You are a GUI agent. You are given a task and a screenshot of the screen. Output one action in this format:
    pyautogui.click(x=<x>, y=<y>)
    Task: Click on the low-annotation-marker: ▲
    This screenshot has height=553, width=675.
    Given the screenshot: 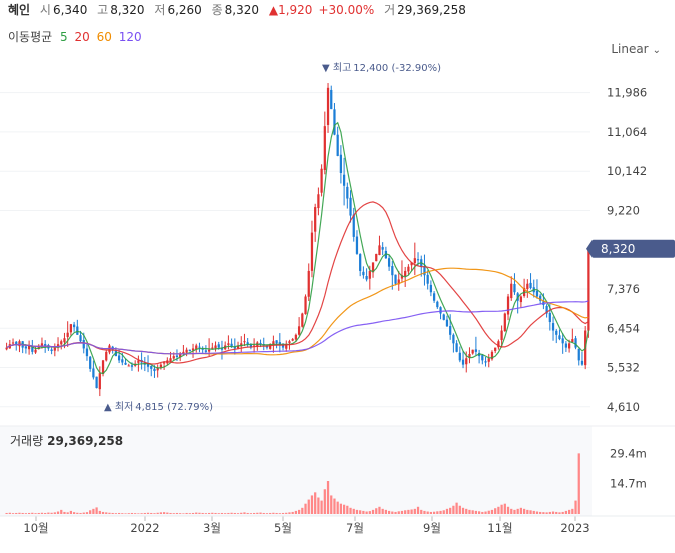 What is the action you would take?
    pyautogui.click(x=109, y=407)
    